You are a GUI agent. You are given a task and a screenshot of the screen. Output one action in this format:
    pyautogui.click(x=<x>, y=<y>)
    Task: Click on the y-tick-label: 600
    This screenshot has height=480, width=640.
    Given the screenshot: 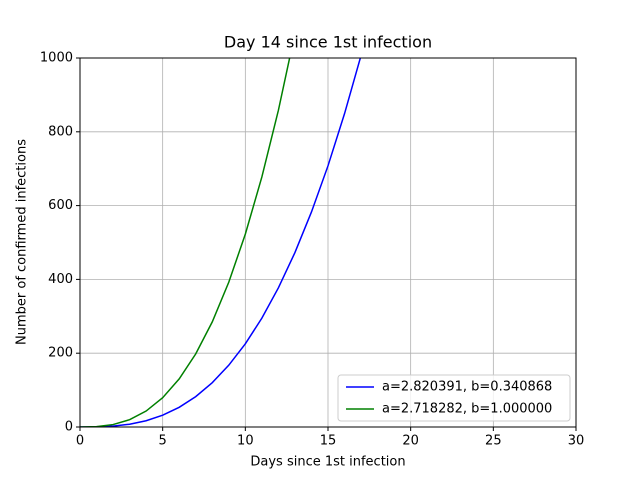 What is the action you would take?
    pyautogui.click(x=60, y=205)
    